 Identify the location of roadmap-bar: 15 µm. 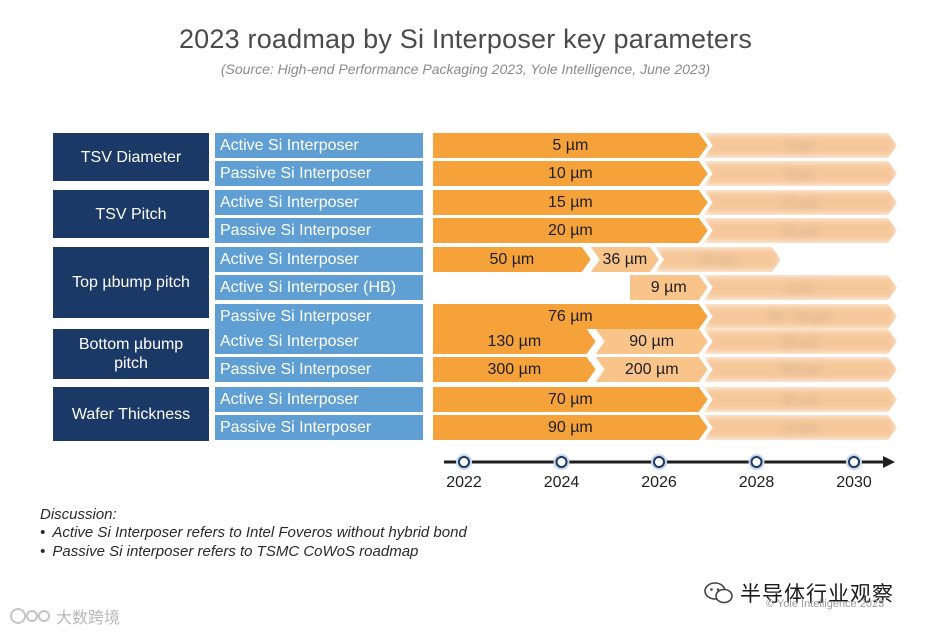
(570, 202).